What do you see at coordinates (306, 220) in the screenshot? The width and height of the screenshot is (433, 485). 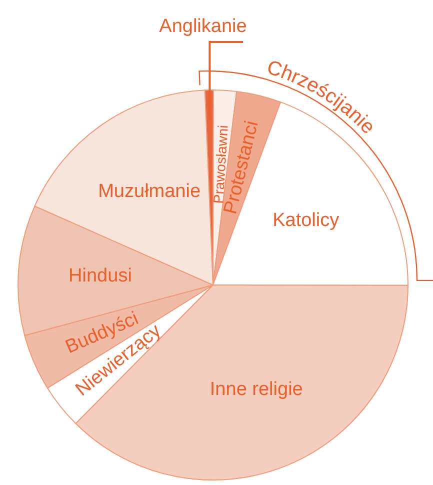 I see `slice-label: Katolicy` at bounding box center [306, 220].